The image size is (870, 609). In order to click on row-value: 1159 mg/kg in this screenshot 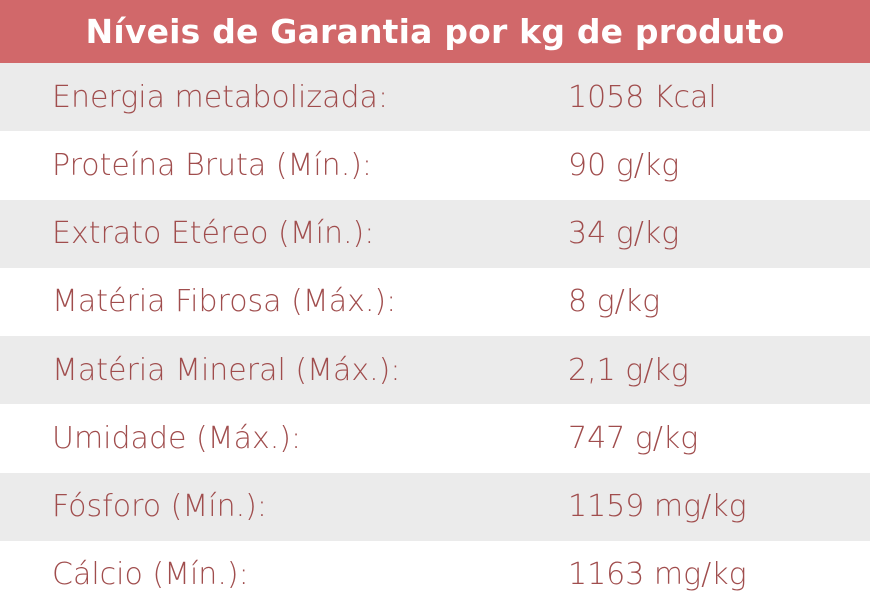, I will do `click(657, 507)`.